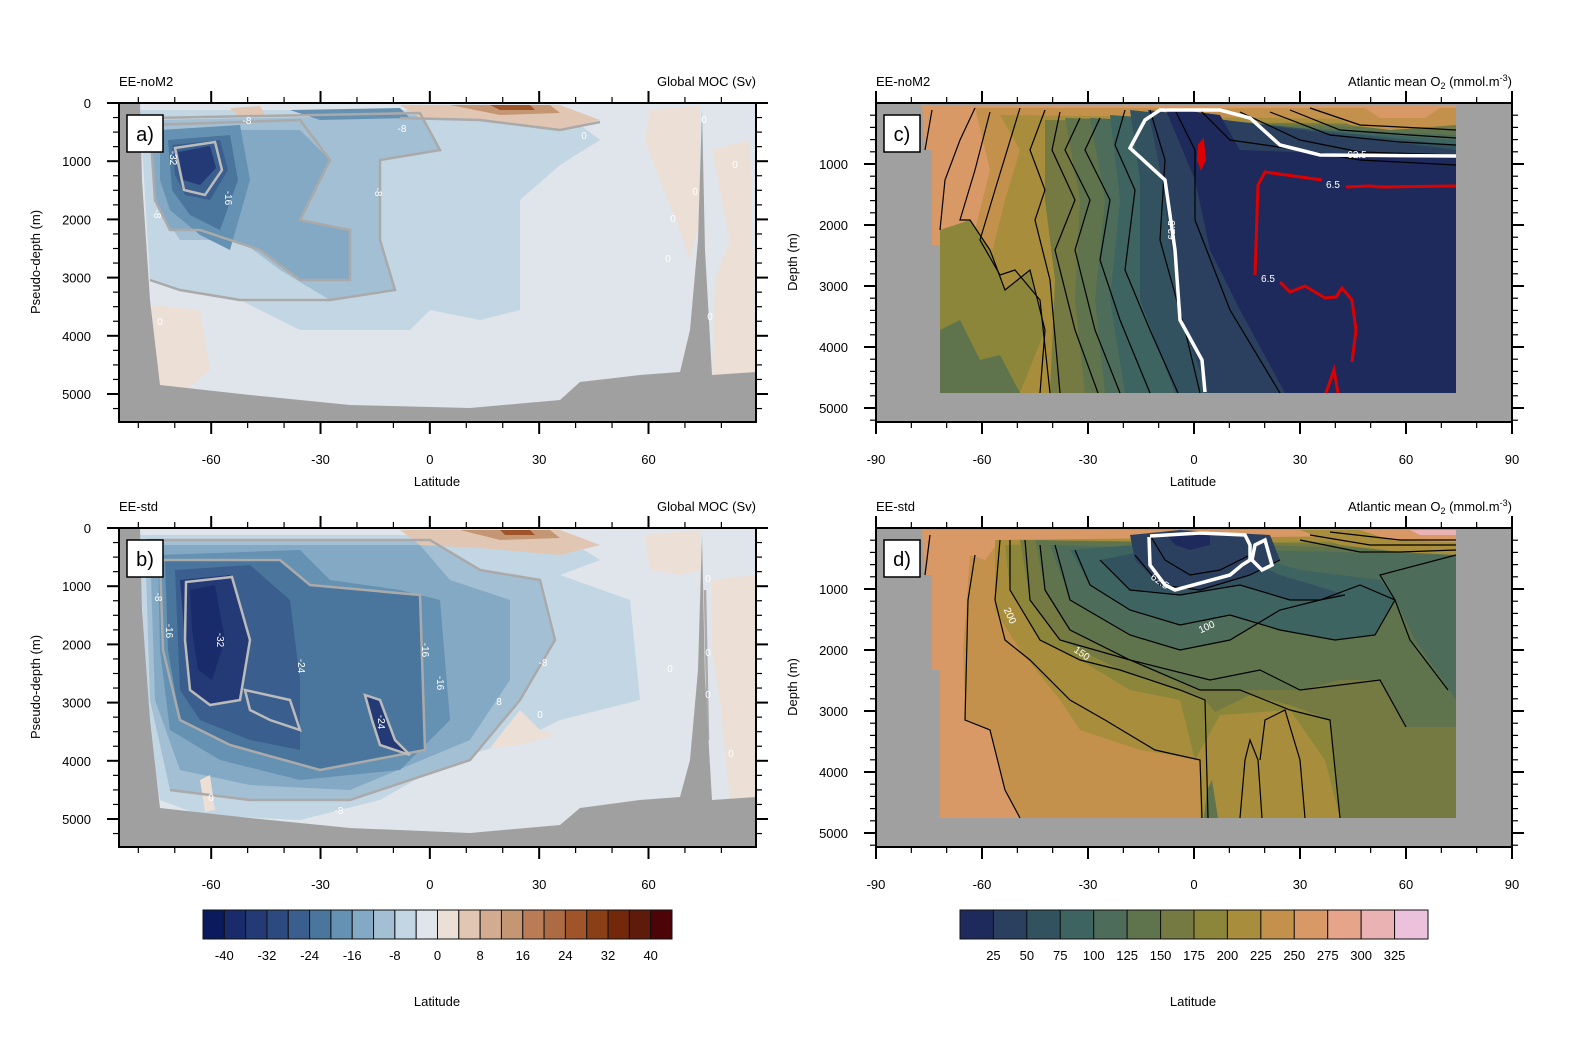 The image size is (1569, 1041). Describe the element at coordinates (76, 761) in the screenshot. I see `svg-text: 4000` at that location.